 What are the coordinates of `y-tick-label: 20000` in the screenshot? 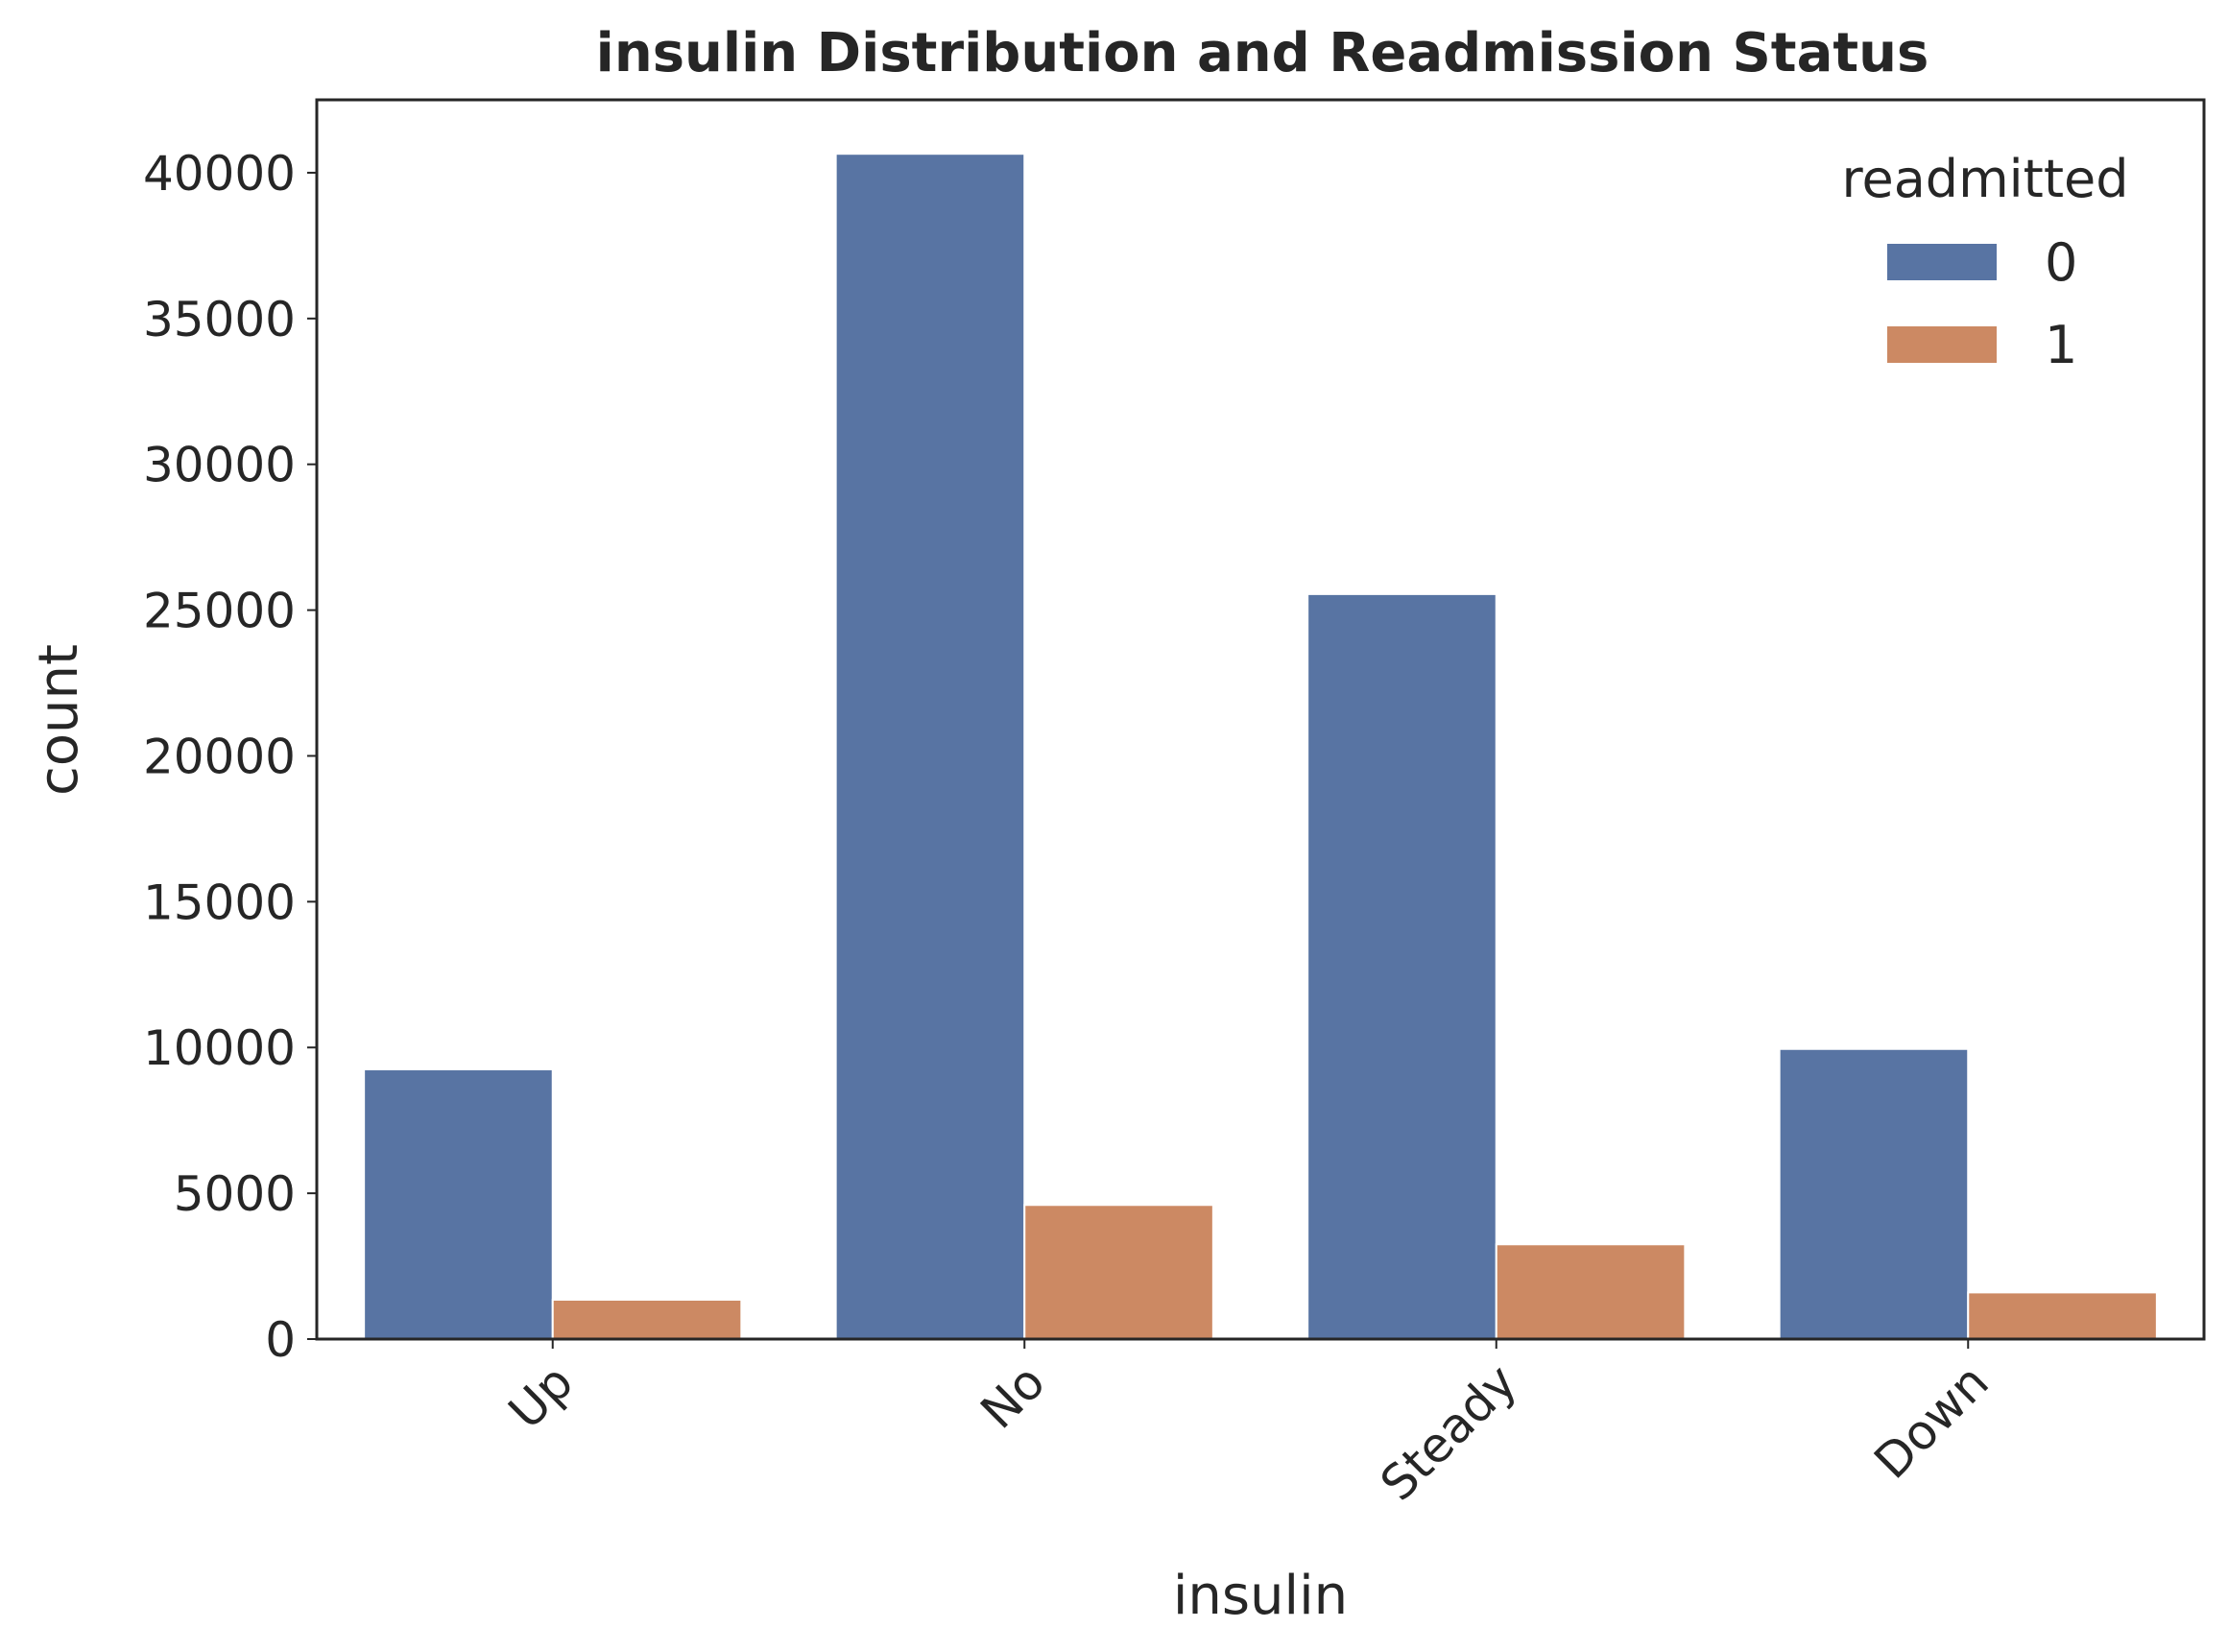 It's located at (219, 756).